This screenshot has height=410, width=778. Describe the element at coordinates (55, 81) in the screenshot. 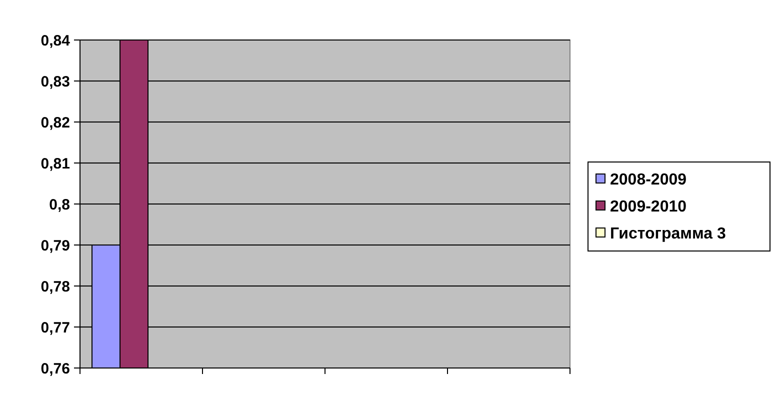

I see `y-tick-label: 0,83` at that location.